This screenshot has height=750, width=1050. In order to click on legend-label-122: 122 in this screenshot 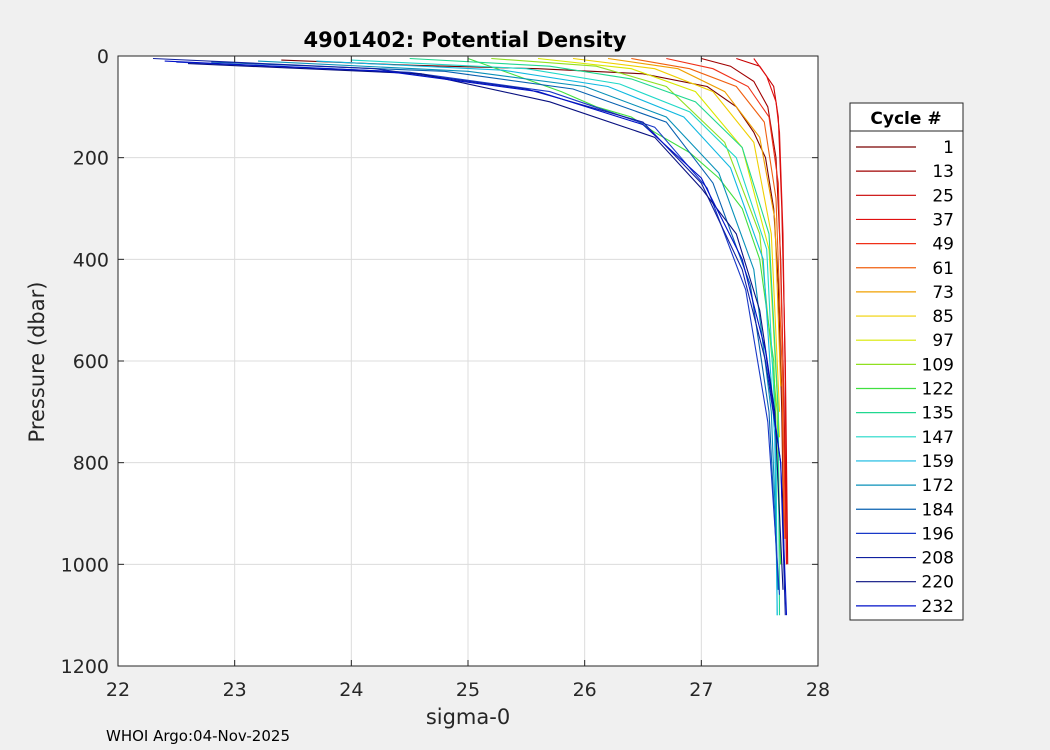, I will do `click(938, 390)`.